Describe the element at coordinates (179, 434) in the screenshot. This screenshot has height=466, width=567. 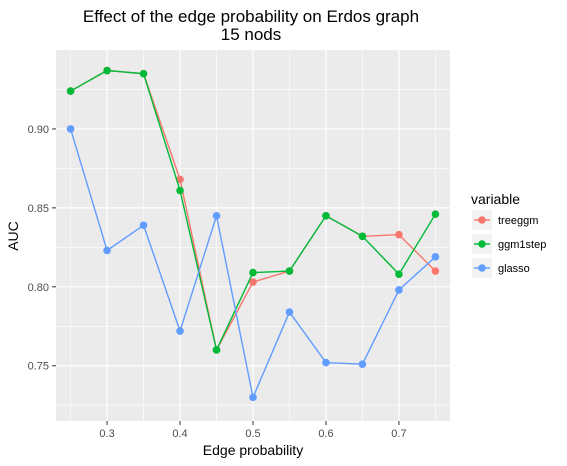
I see `x-tick-label-1: 0.4` at that location.